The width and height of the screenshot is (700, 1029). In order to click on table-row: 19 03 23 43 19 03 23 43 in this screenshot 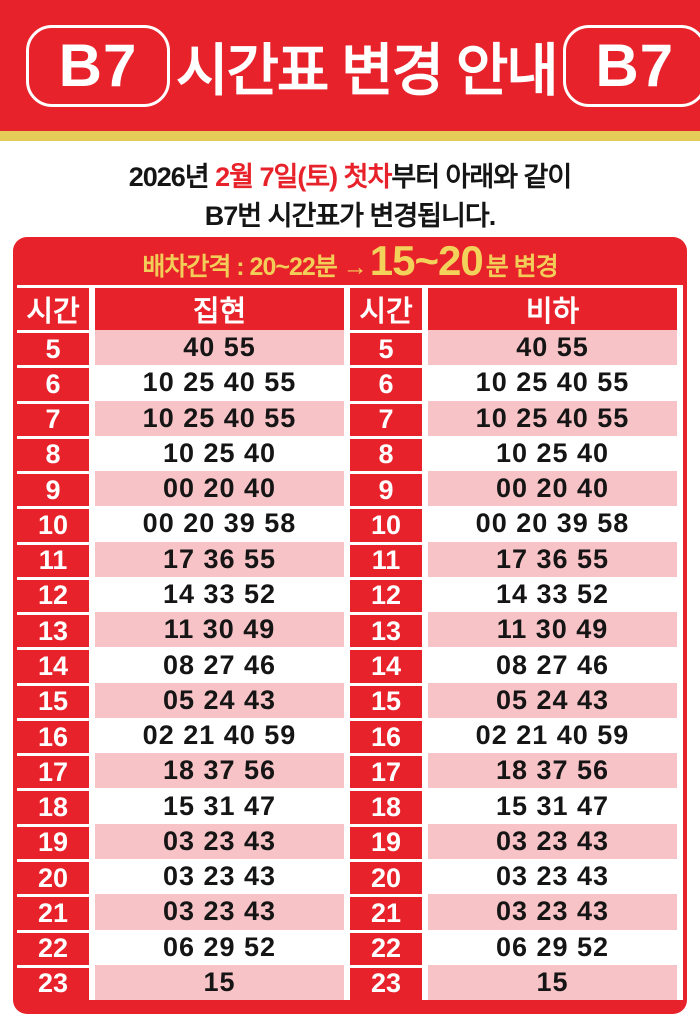, I will do `click(350, 841)`.